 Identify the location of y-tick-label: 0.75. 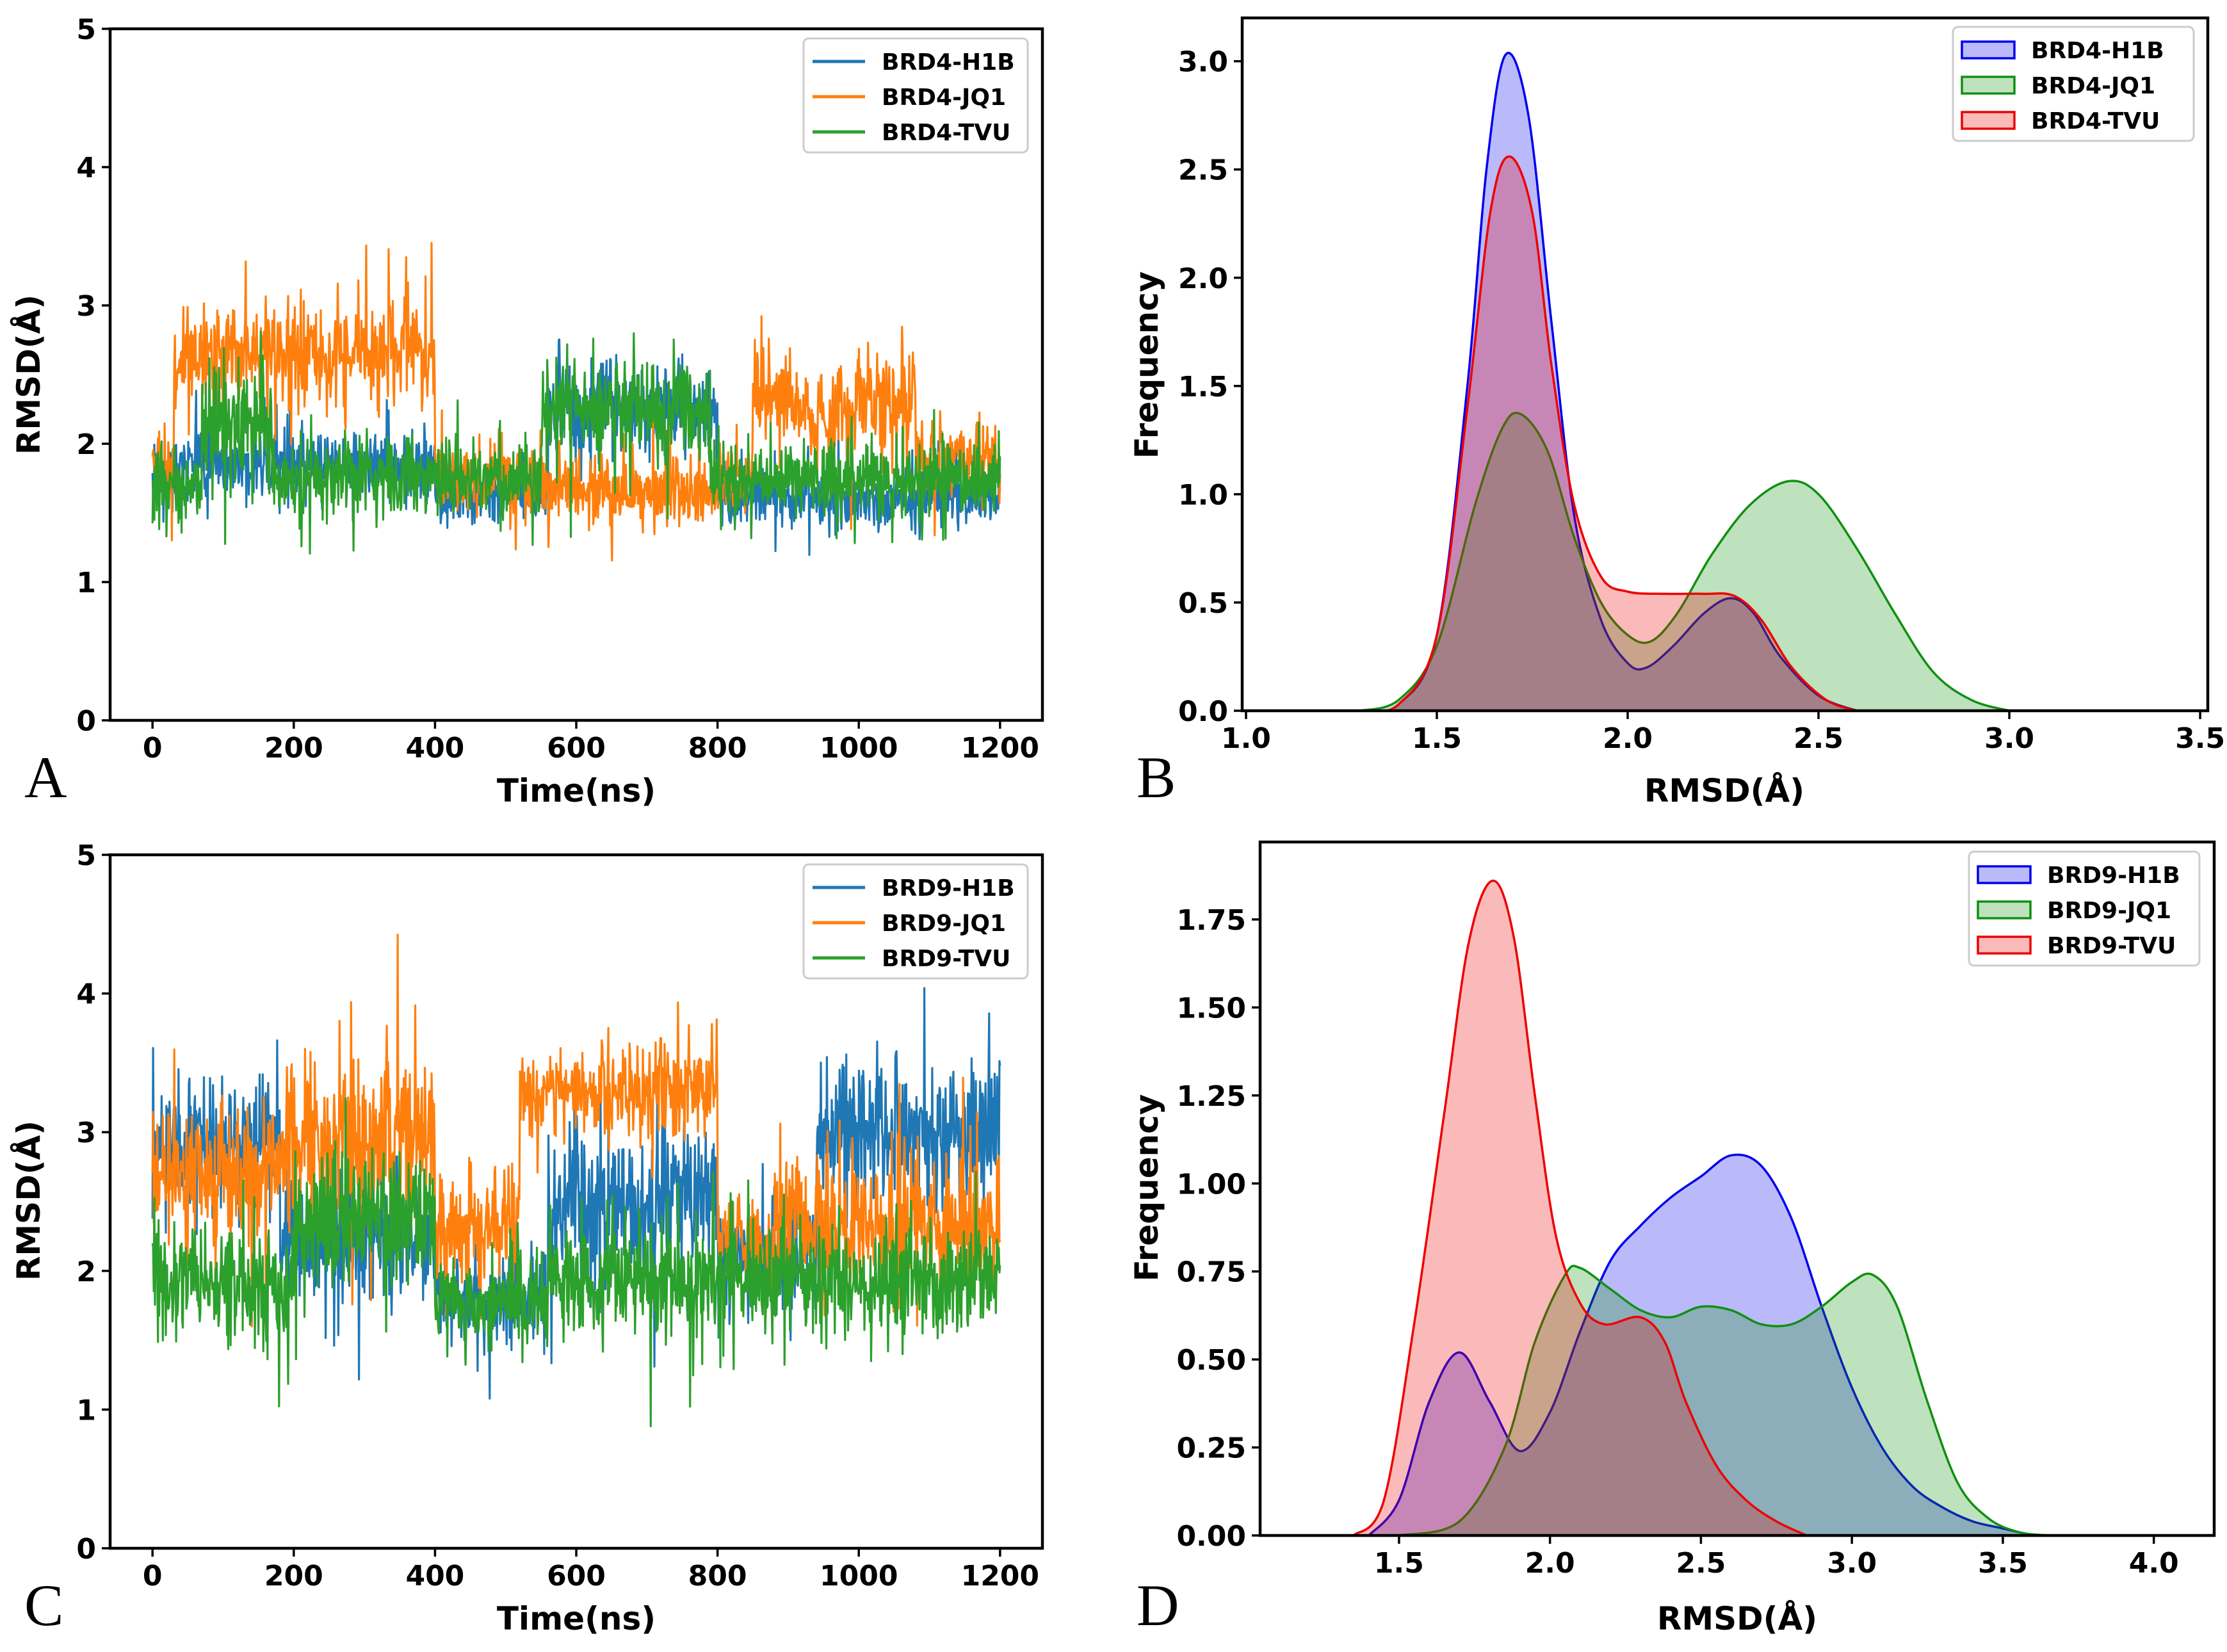
(1211, 1272).